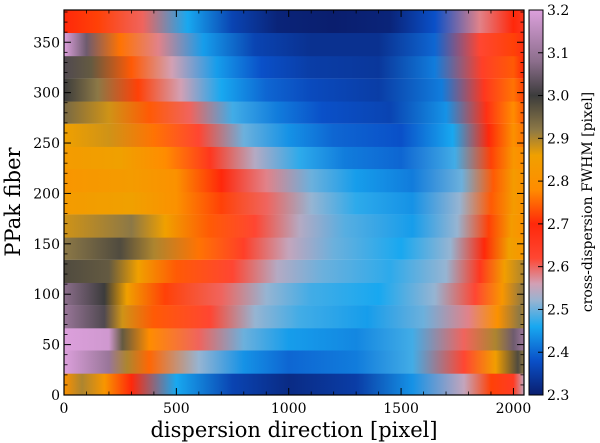  What do you see at coordinates (55, 396) in the screenshot?
I see `y-tick-label: 0` at bounding box center [55, 396].